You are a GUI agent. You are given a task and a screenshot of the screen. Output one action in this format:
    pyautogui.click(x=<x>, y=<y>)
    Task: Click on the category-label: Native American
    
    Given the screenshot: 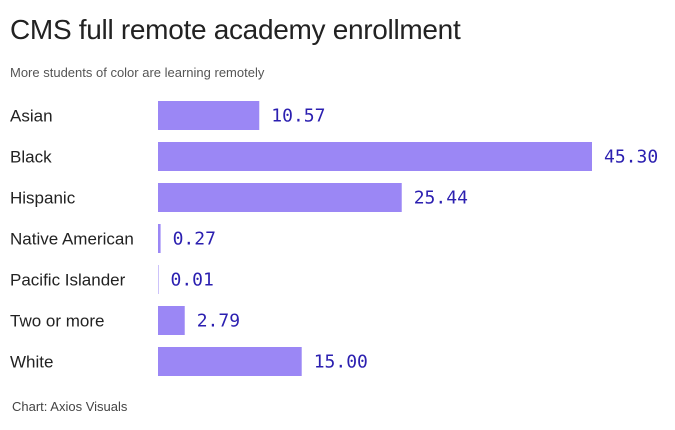 What is the action you would take?
    pyautogui.click(x=72, y=239)
    